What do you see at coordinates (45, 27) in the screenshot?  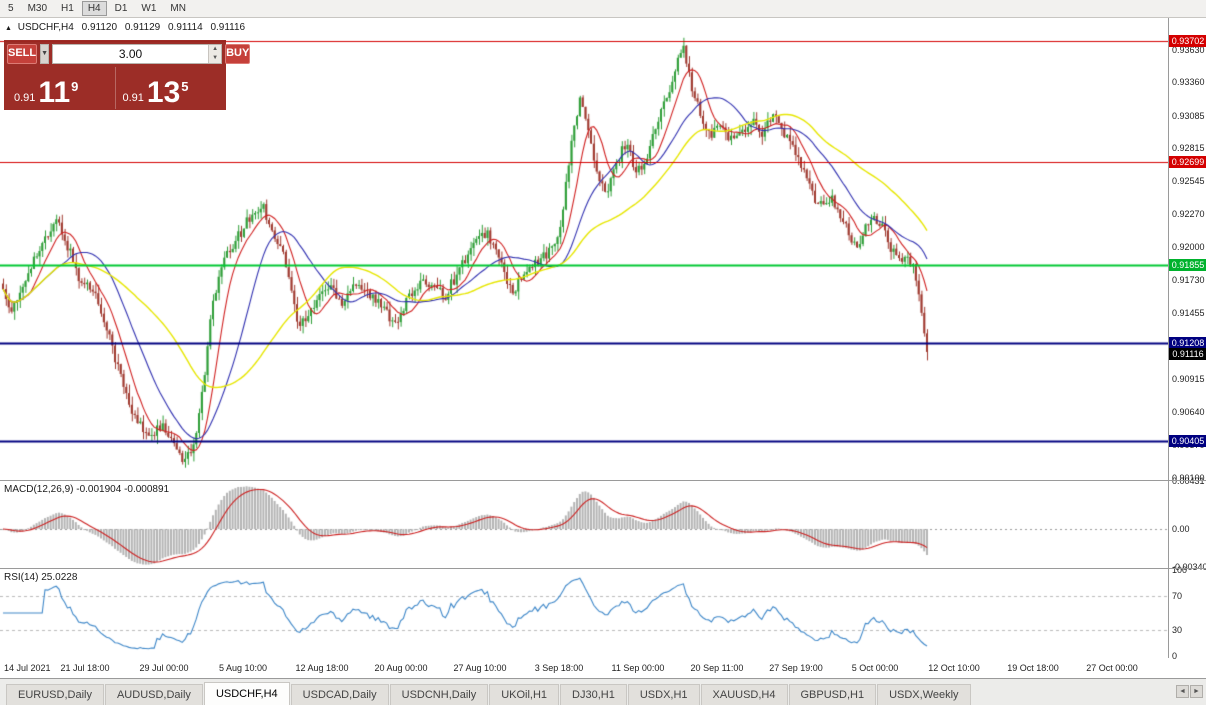 I see `chart-symbol: USDCHF,H4` at bounding box center [45, 27].